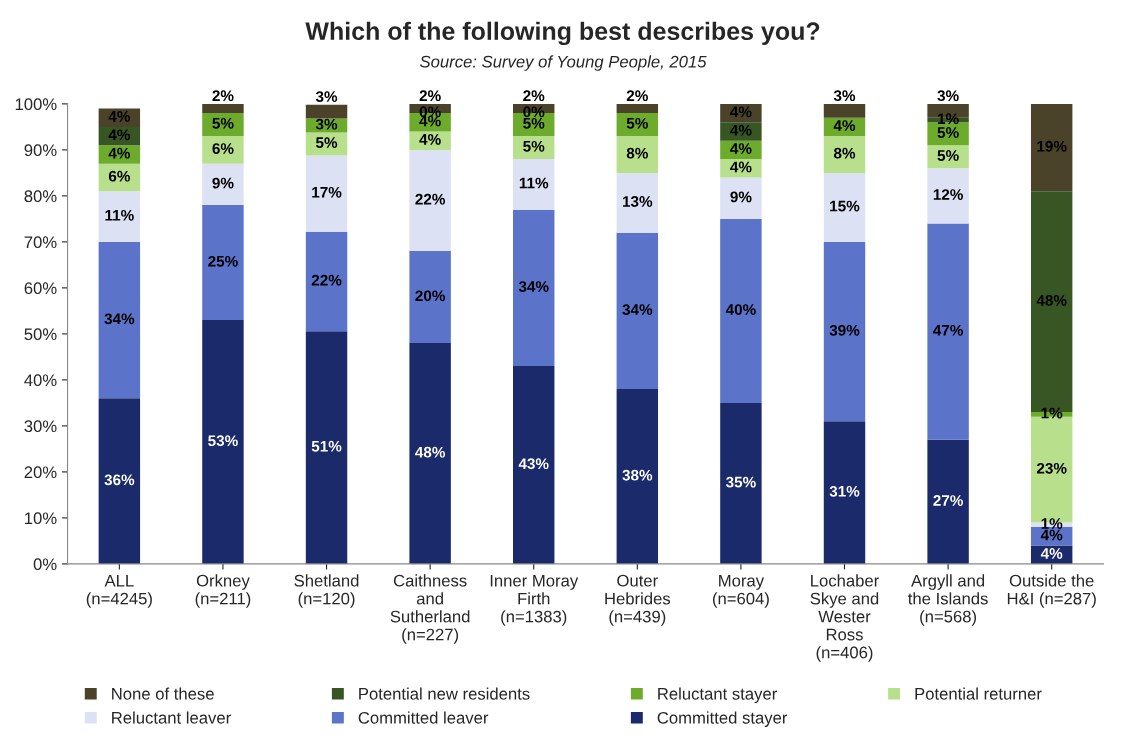 The width and height of the screenshot is (1126, 742). Describe the element at coordinates (638, 600) in the screenshot. I see `x-tick-label: Outer Hebrides (n=439)` at that location.